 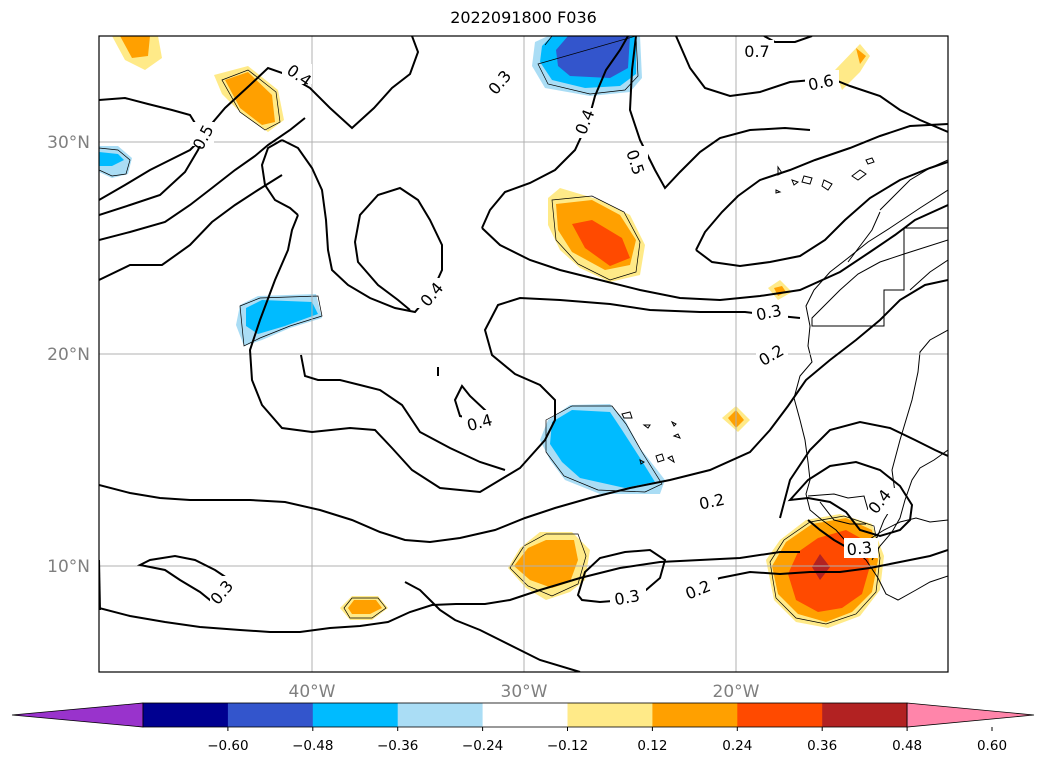 I want to click on colorbar-extend-high, so click(x=970, y=715).